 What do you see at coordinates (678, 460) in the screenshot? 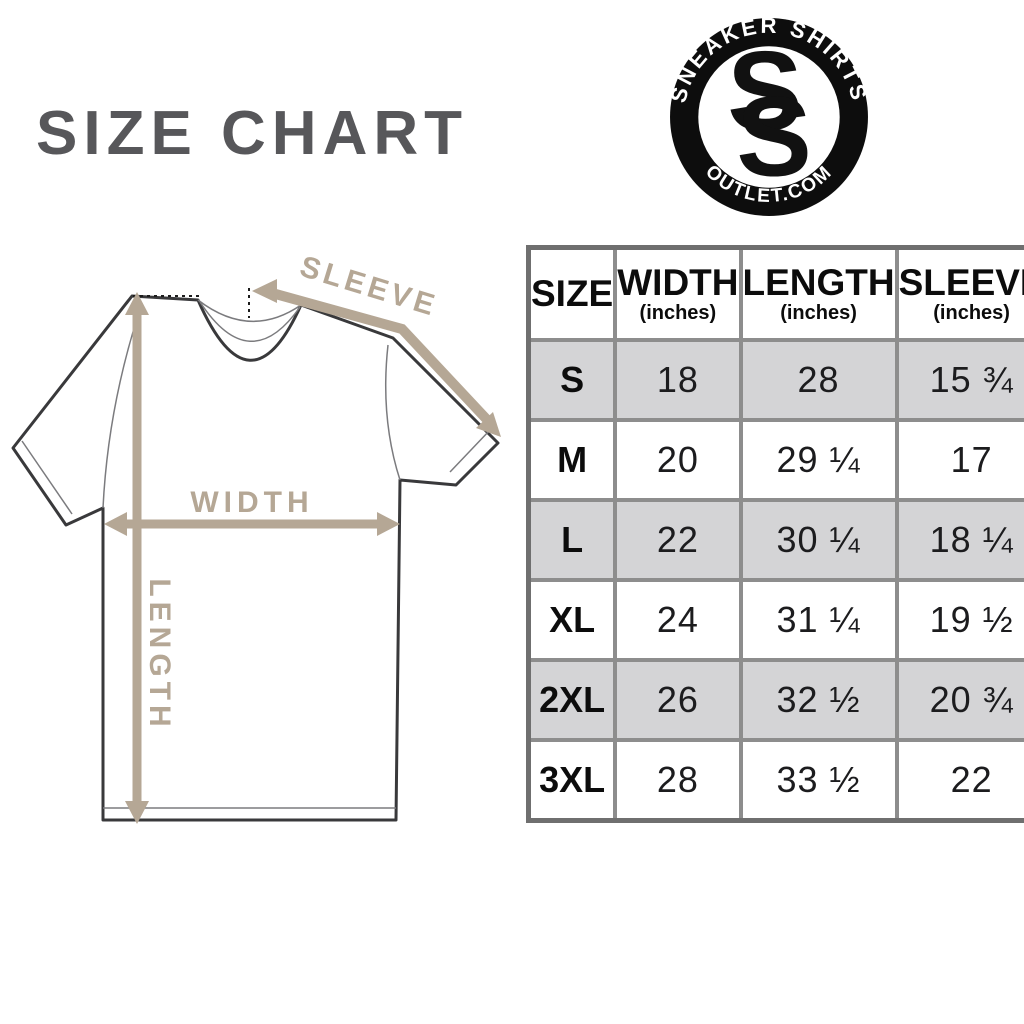
I see `width-value: 20` at bounding box center [678, 460].